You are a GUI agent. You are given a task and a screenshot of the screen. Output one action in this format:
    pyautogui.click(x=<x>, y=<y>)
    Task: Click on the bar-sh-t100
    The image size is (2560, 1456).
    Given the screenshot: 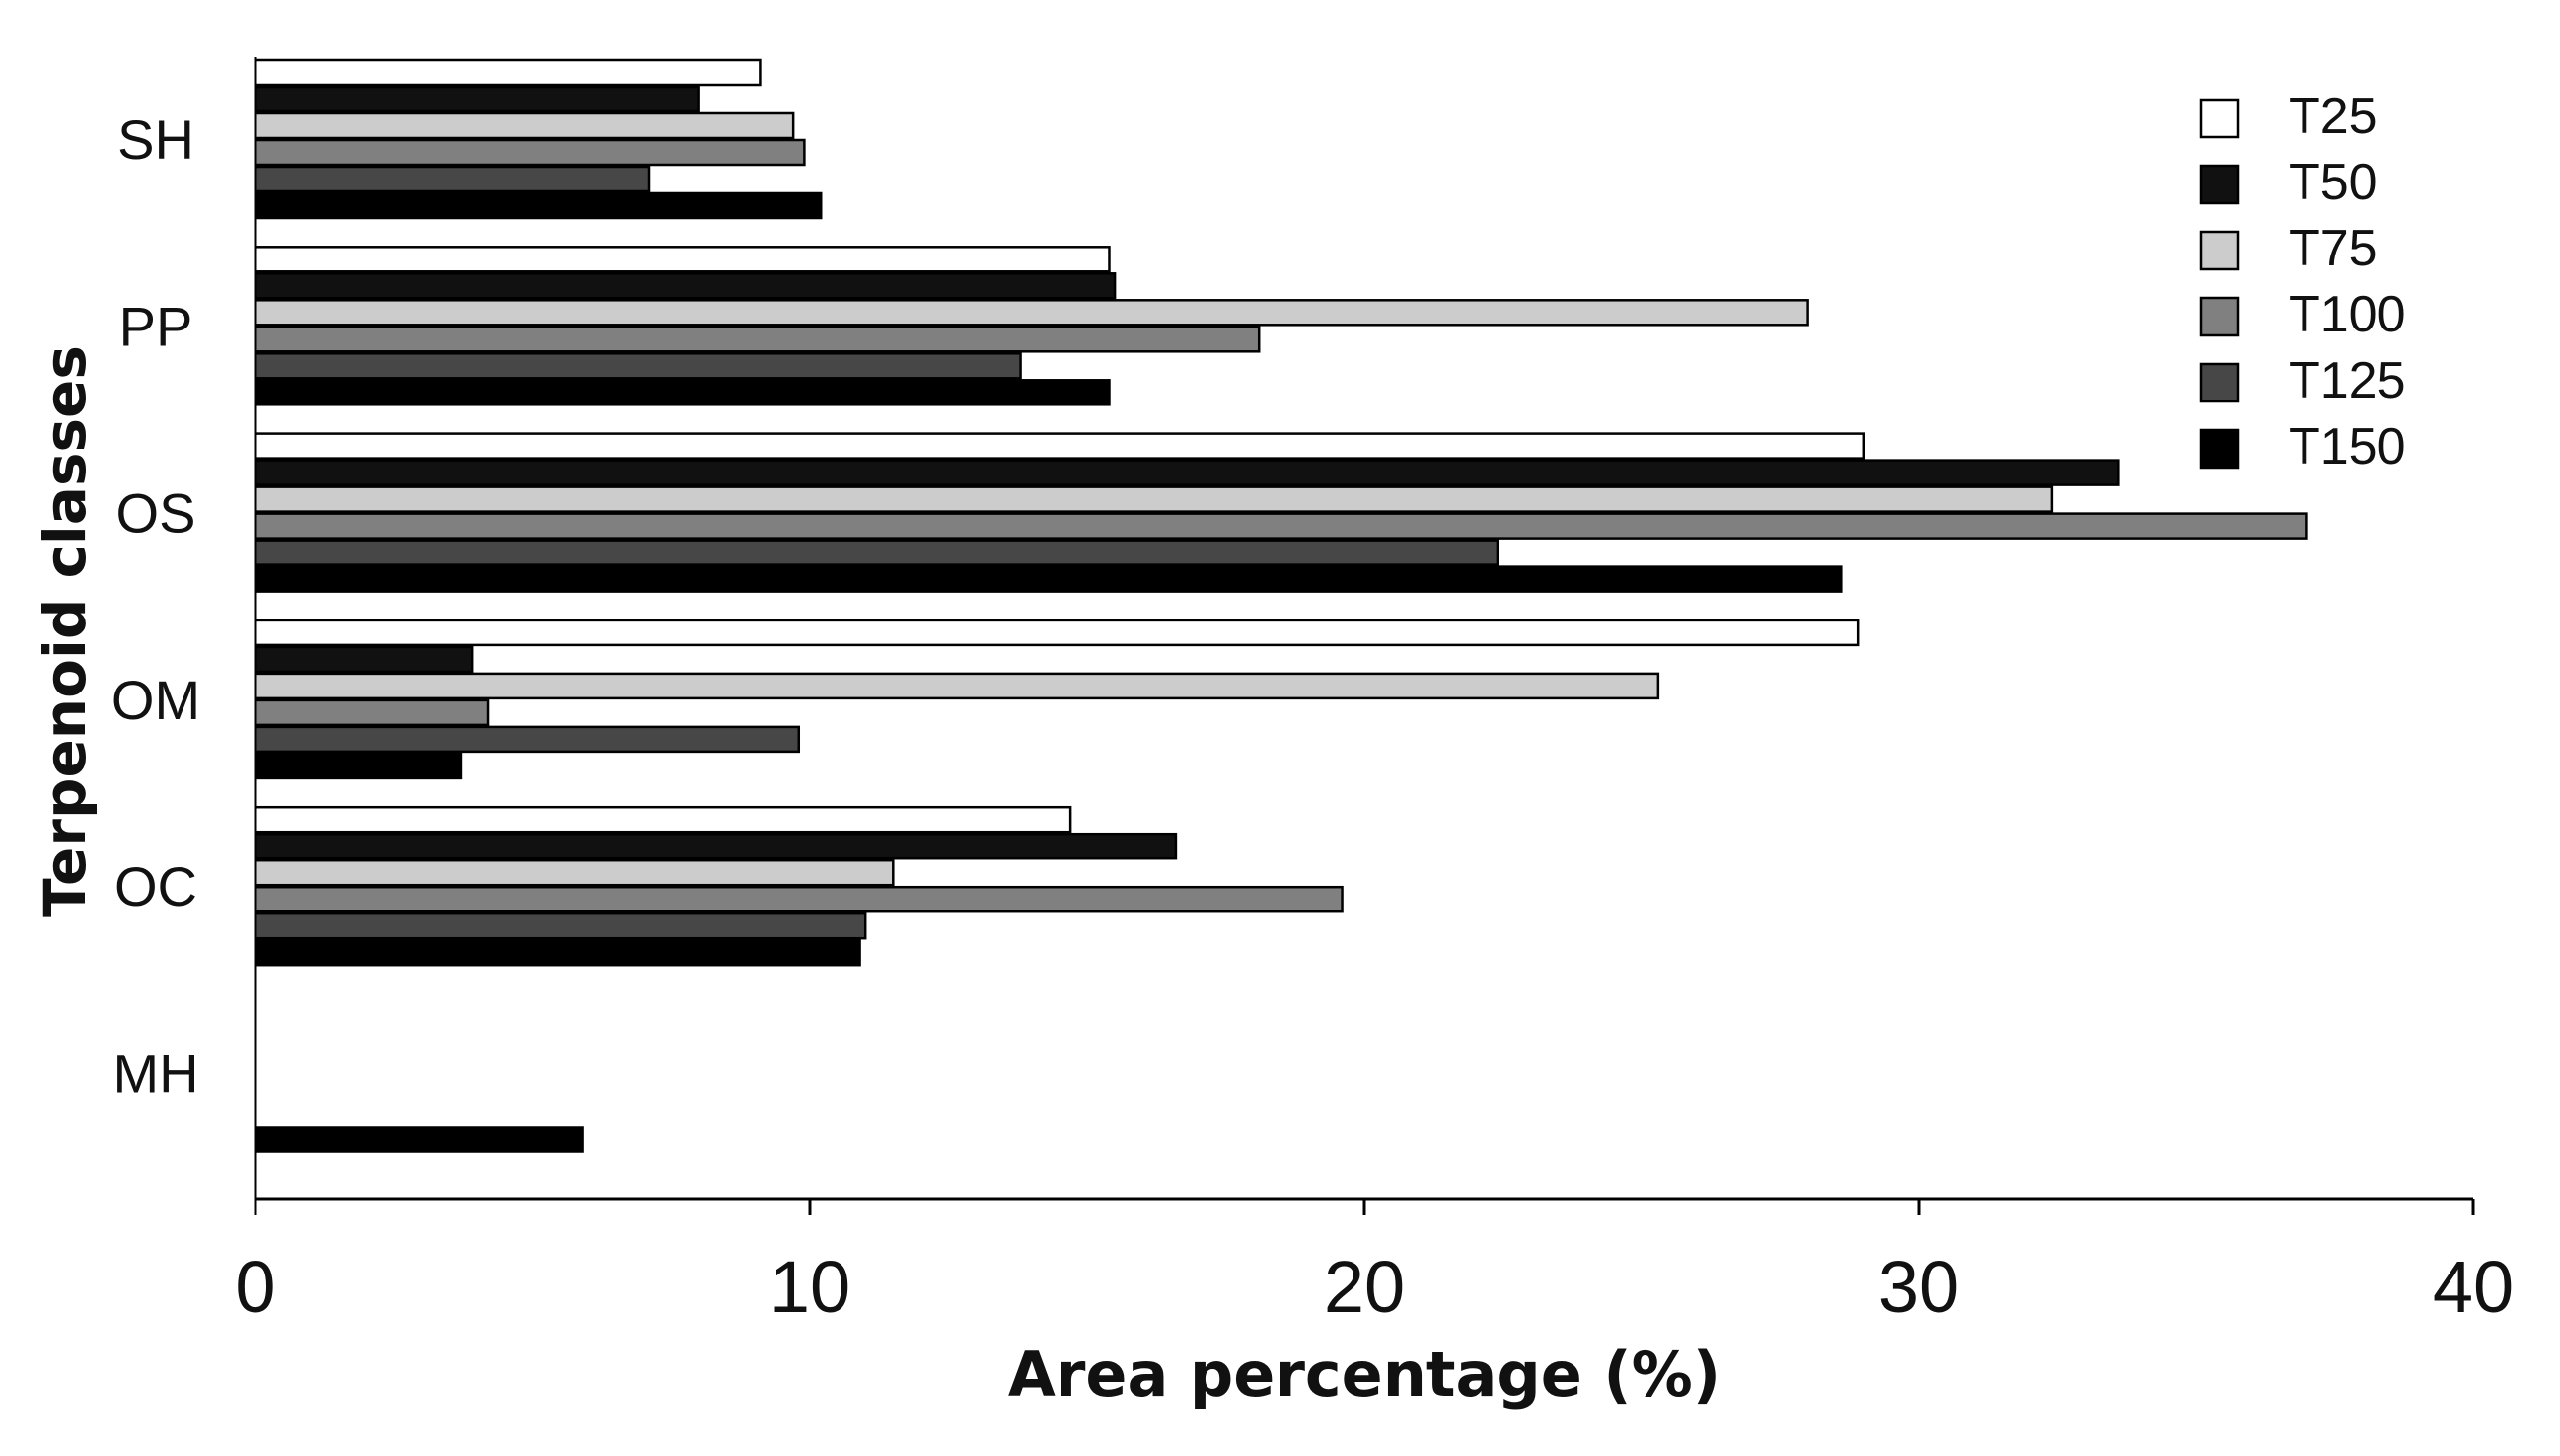 What is the action you would take?
    pyautogui.click(x=530, y=152)
    